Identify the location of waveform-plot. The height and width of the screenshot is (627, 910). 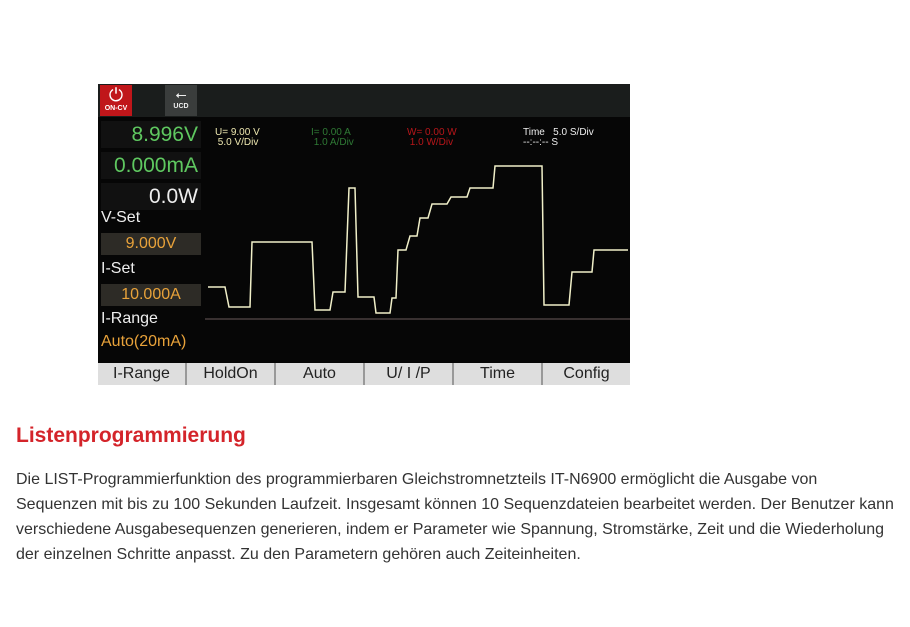
(417, 242).